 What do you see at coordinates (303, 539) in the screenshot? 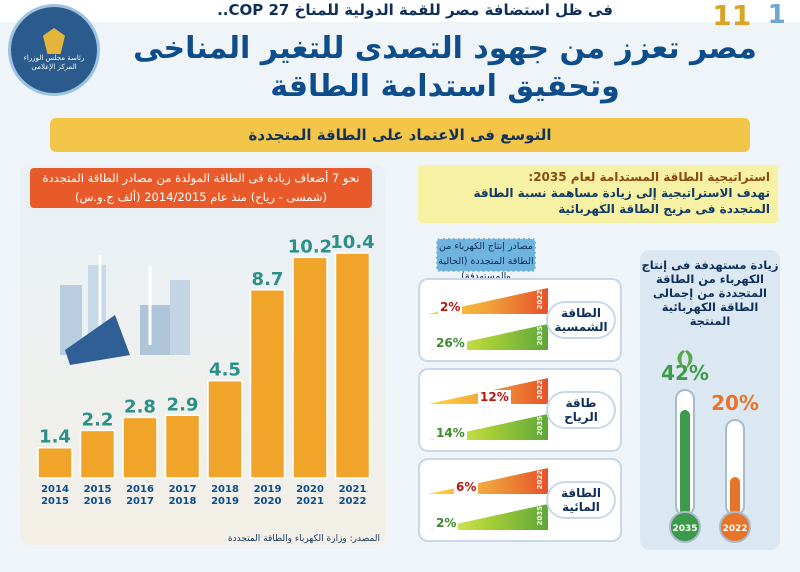
I see `source-note: المصدر: وزارة الكهرباء والطاقة المتجددة` at bounding box center [303, 539].